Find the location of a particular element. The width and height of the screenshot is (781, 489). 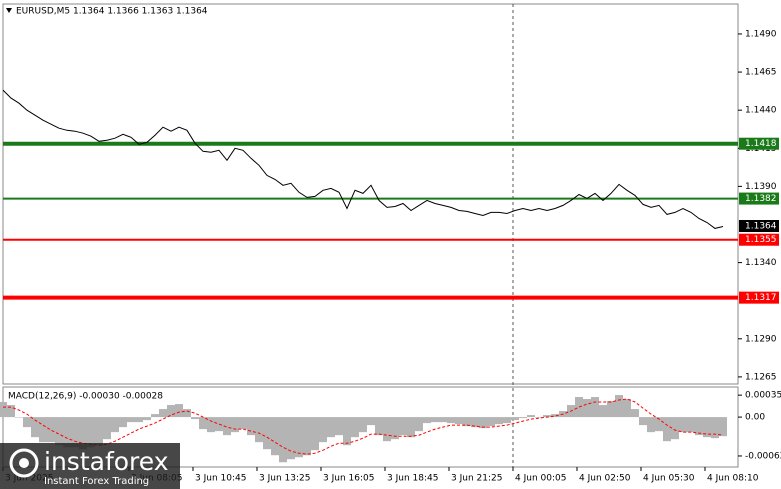

y-tick-label: 1.1465 is located at coordinates (761, 73).